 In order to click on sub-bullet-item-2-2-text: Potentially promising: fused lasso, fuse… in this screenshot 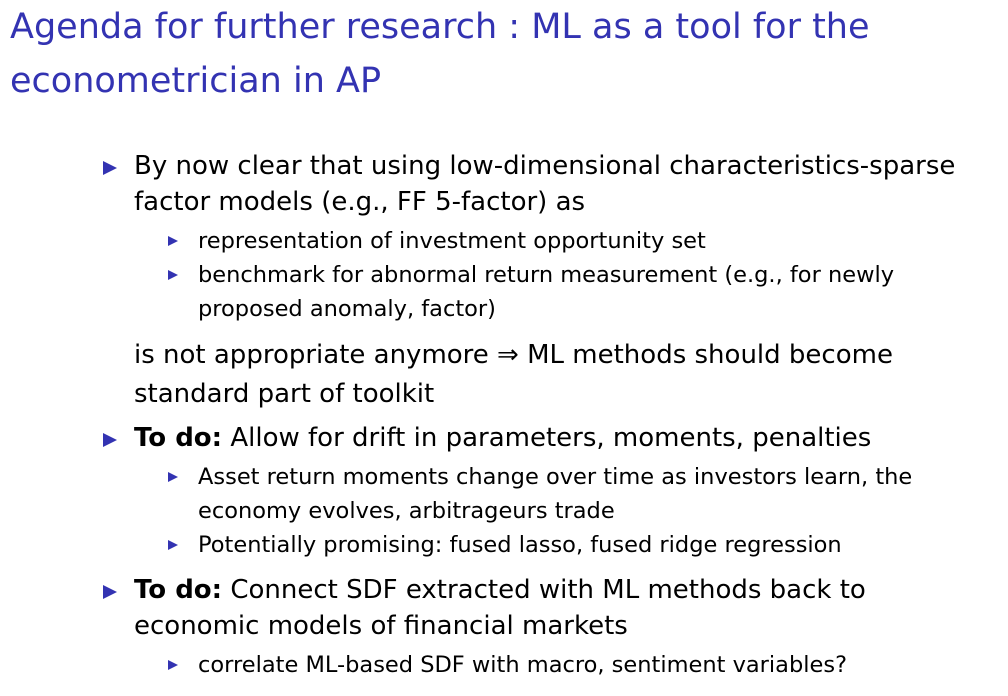, I will do `click(520, 545)`.